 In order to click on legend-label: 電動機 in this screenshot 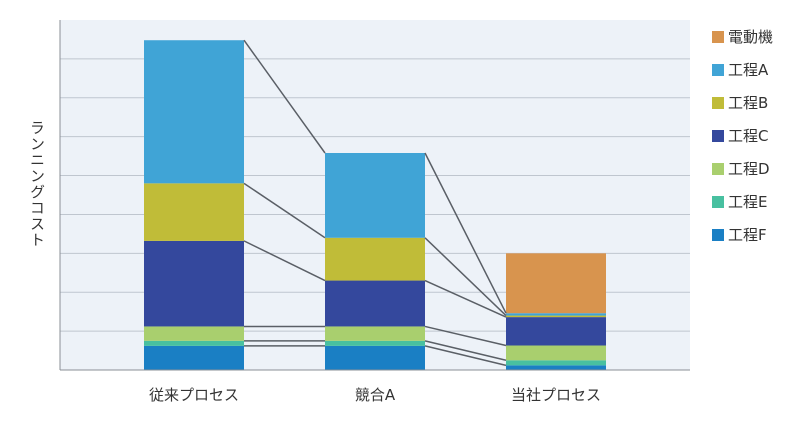, I will do `click(751, 37)`.